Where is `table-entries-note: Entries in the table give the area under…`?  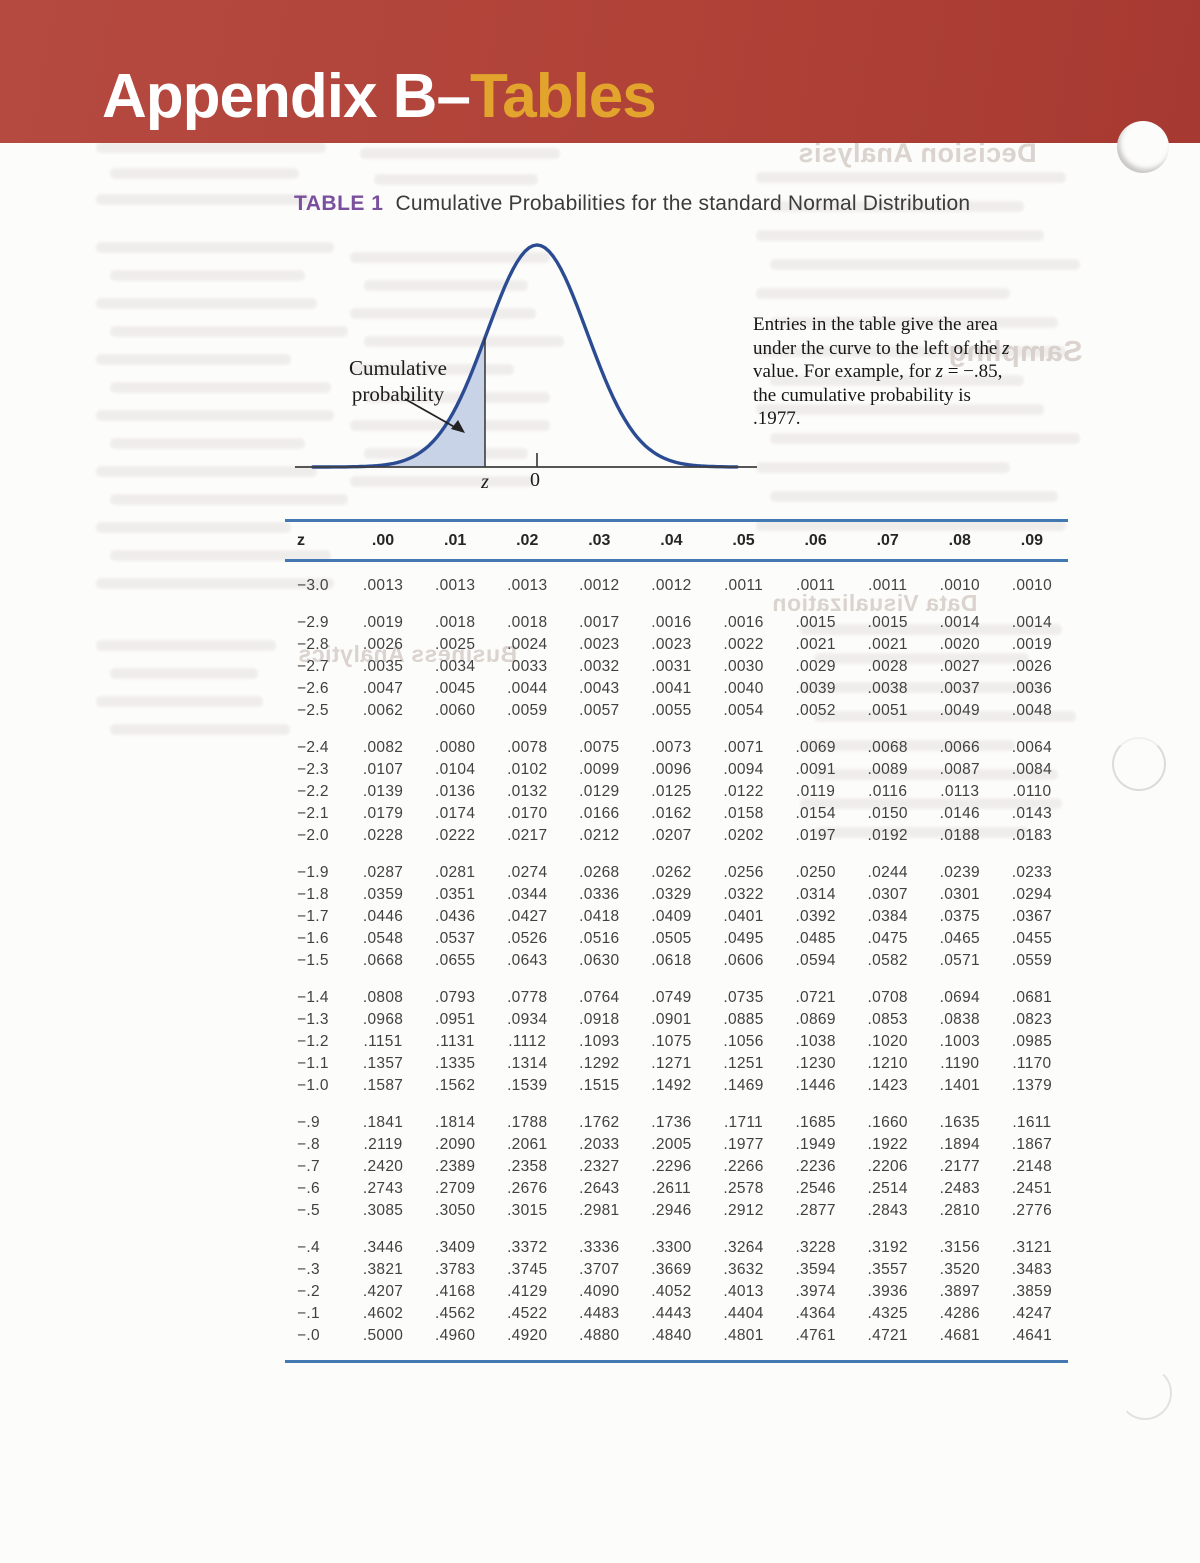
table-entries-note: Entries in the table give the area under… is located at coordinates (887, 372).